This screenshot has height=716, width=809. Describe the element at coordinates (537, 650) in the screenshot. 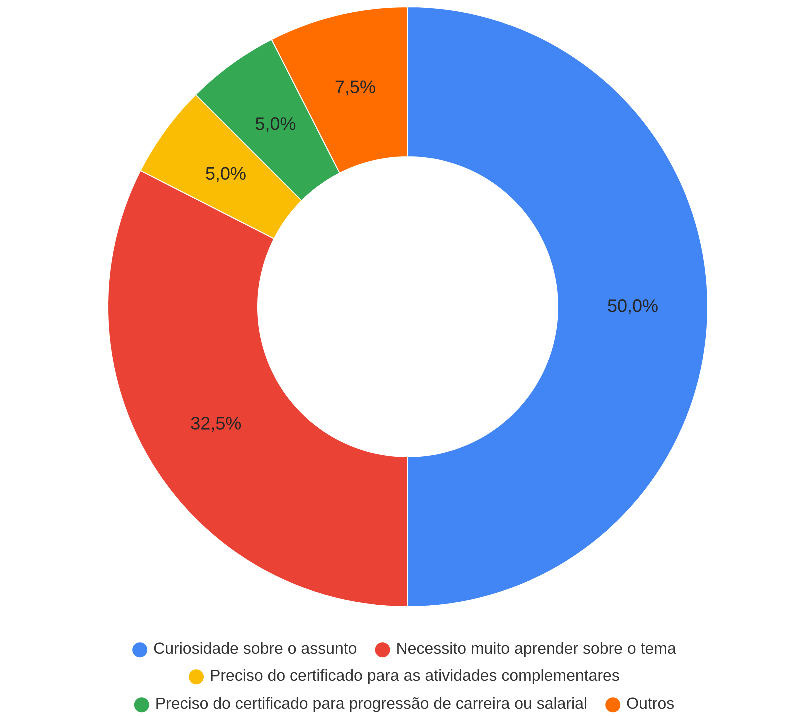

I see `legend-label: Necessito muito aprender sobre o tema` at that location.